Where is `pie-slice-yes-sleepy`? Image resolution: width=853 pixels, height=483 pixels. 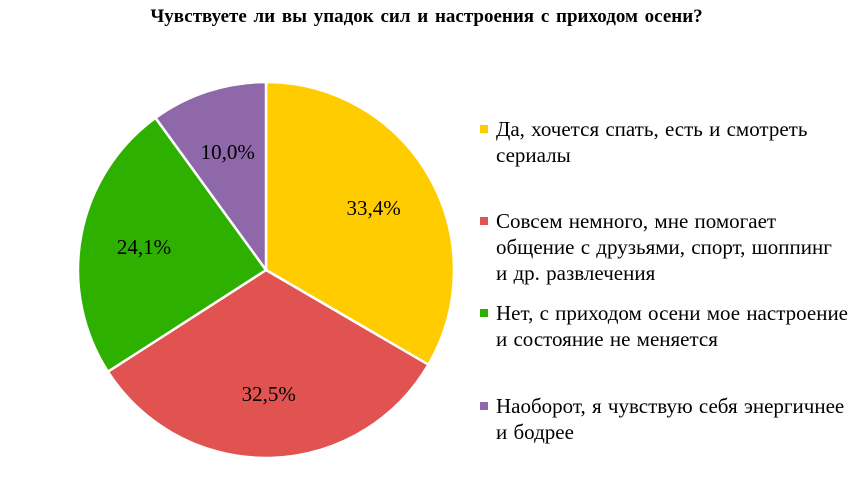
pie-slice-yes-sleepy is located at coordinates (360, 223).